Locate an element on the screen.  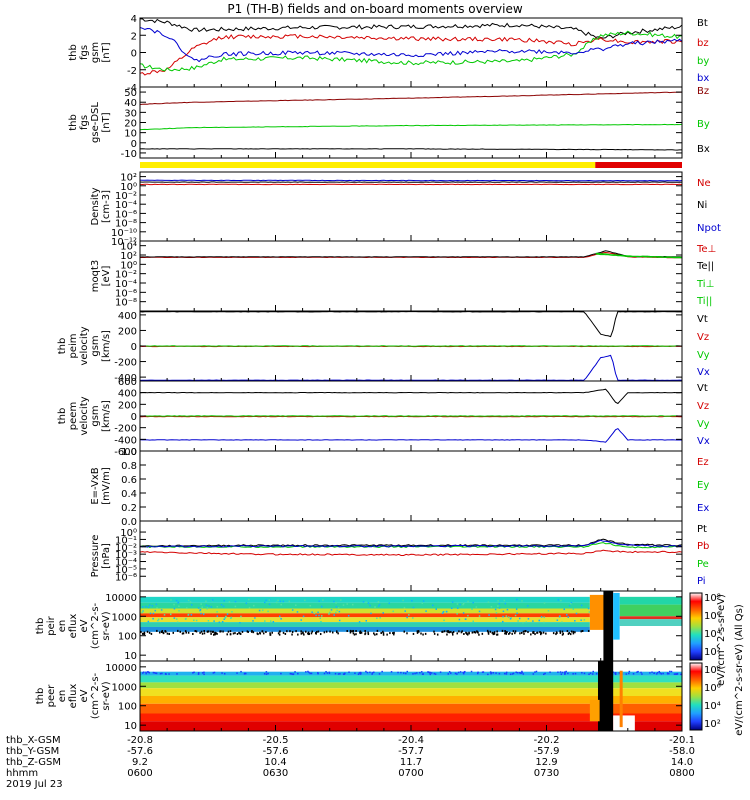
series-1-By is located at coordinates (411, 127).